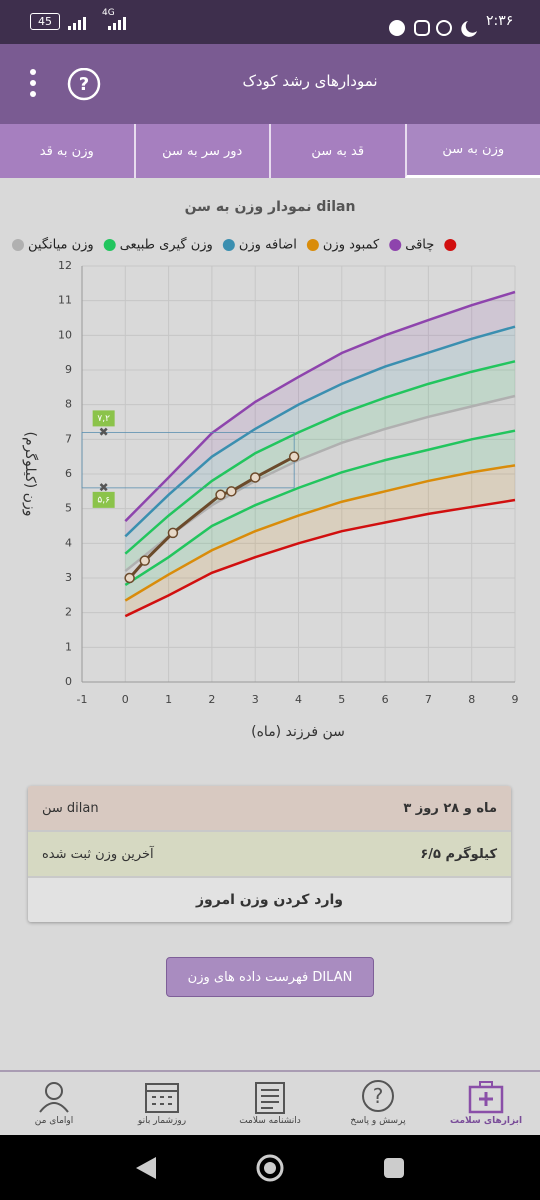 This screenshot has width=540, height=1200. Describe the element at coordinates (337, 151) in the screenshot. I see `tab: قد به سن` at that location.